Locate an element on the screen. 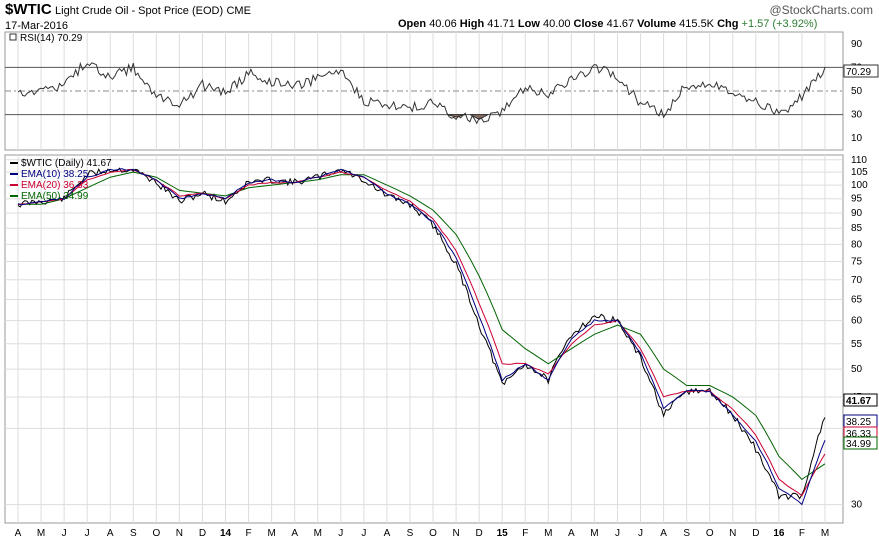 Image resolution: width=879 pixels, height=539 pixels. chart-date: 17-Mar-2016 is located at coordinates (36, 26).